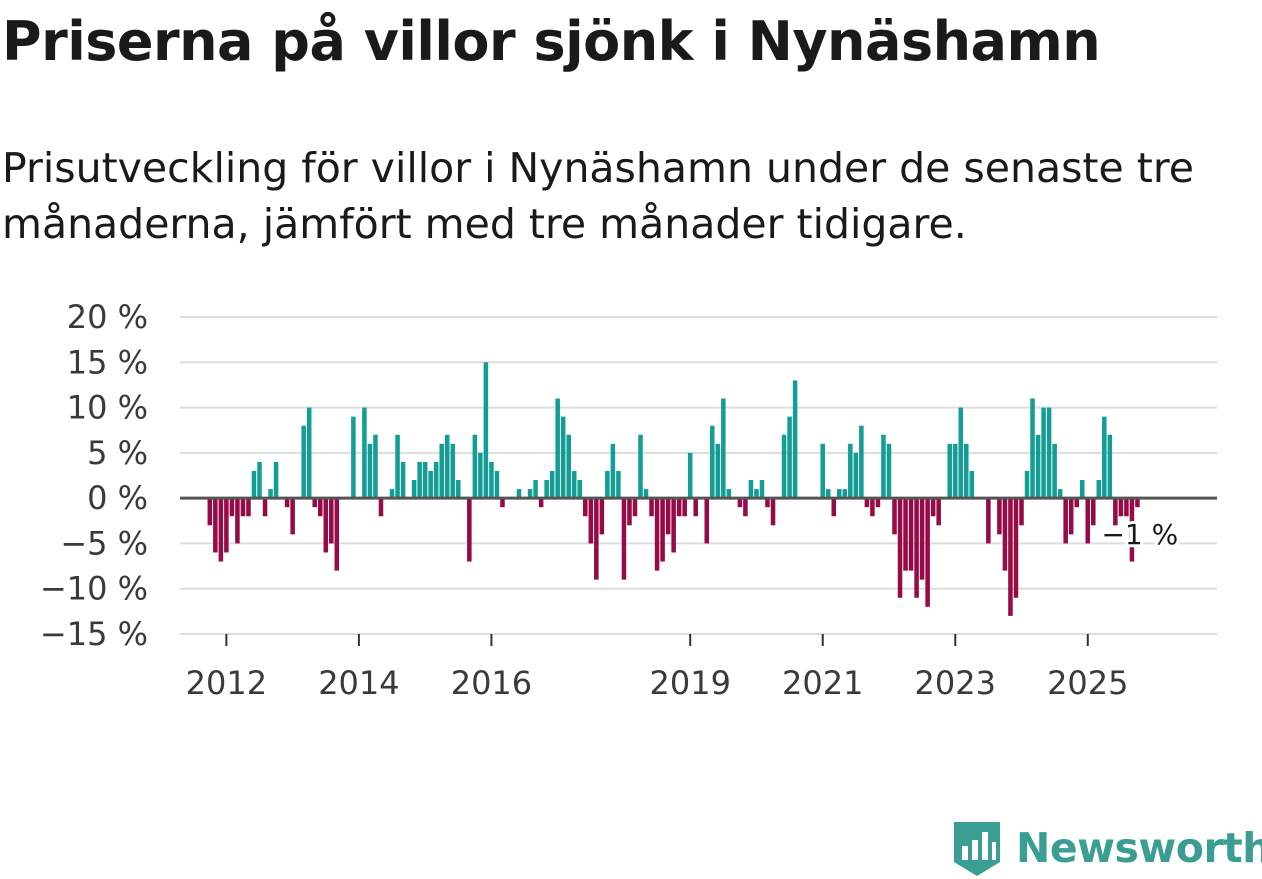 The image size is (1262, 879). What do you see at coordinates (107, 317) in the screenshot?
I see `y-tick-label: 20 %` at bounding box center [107, 317].